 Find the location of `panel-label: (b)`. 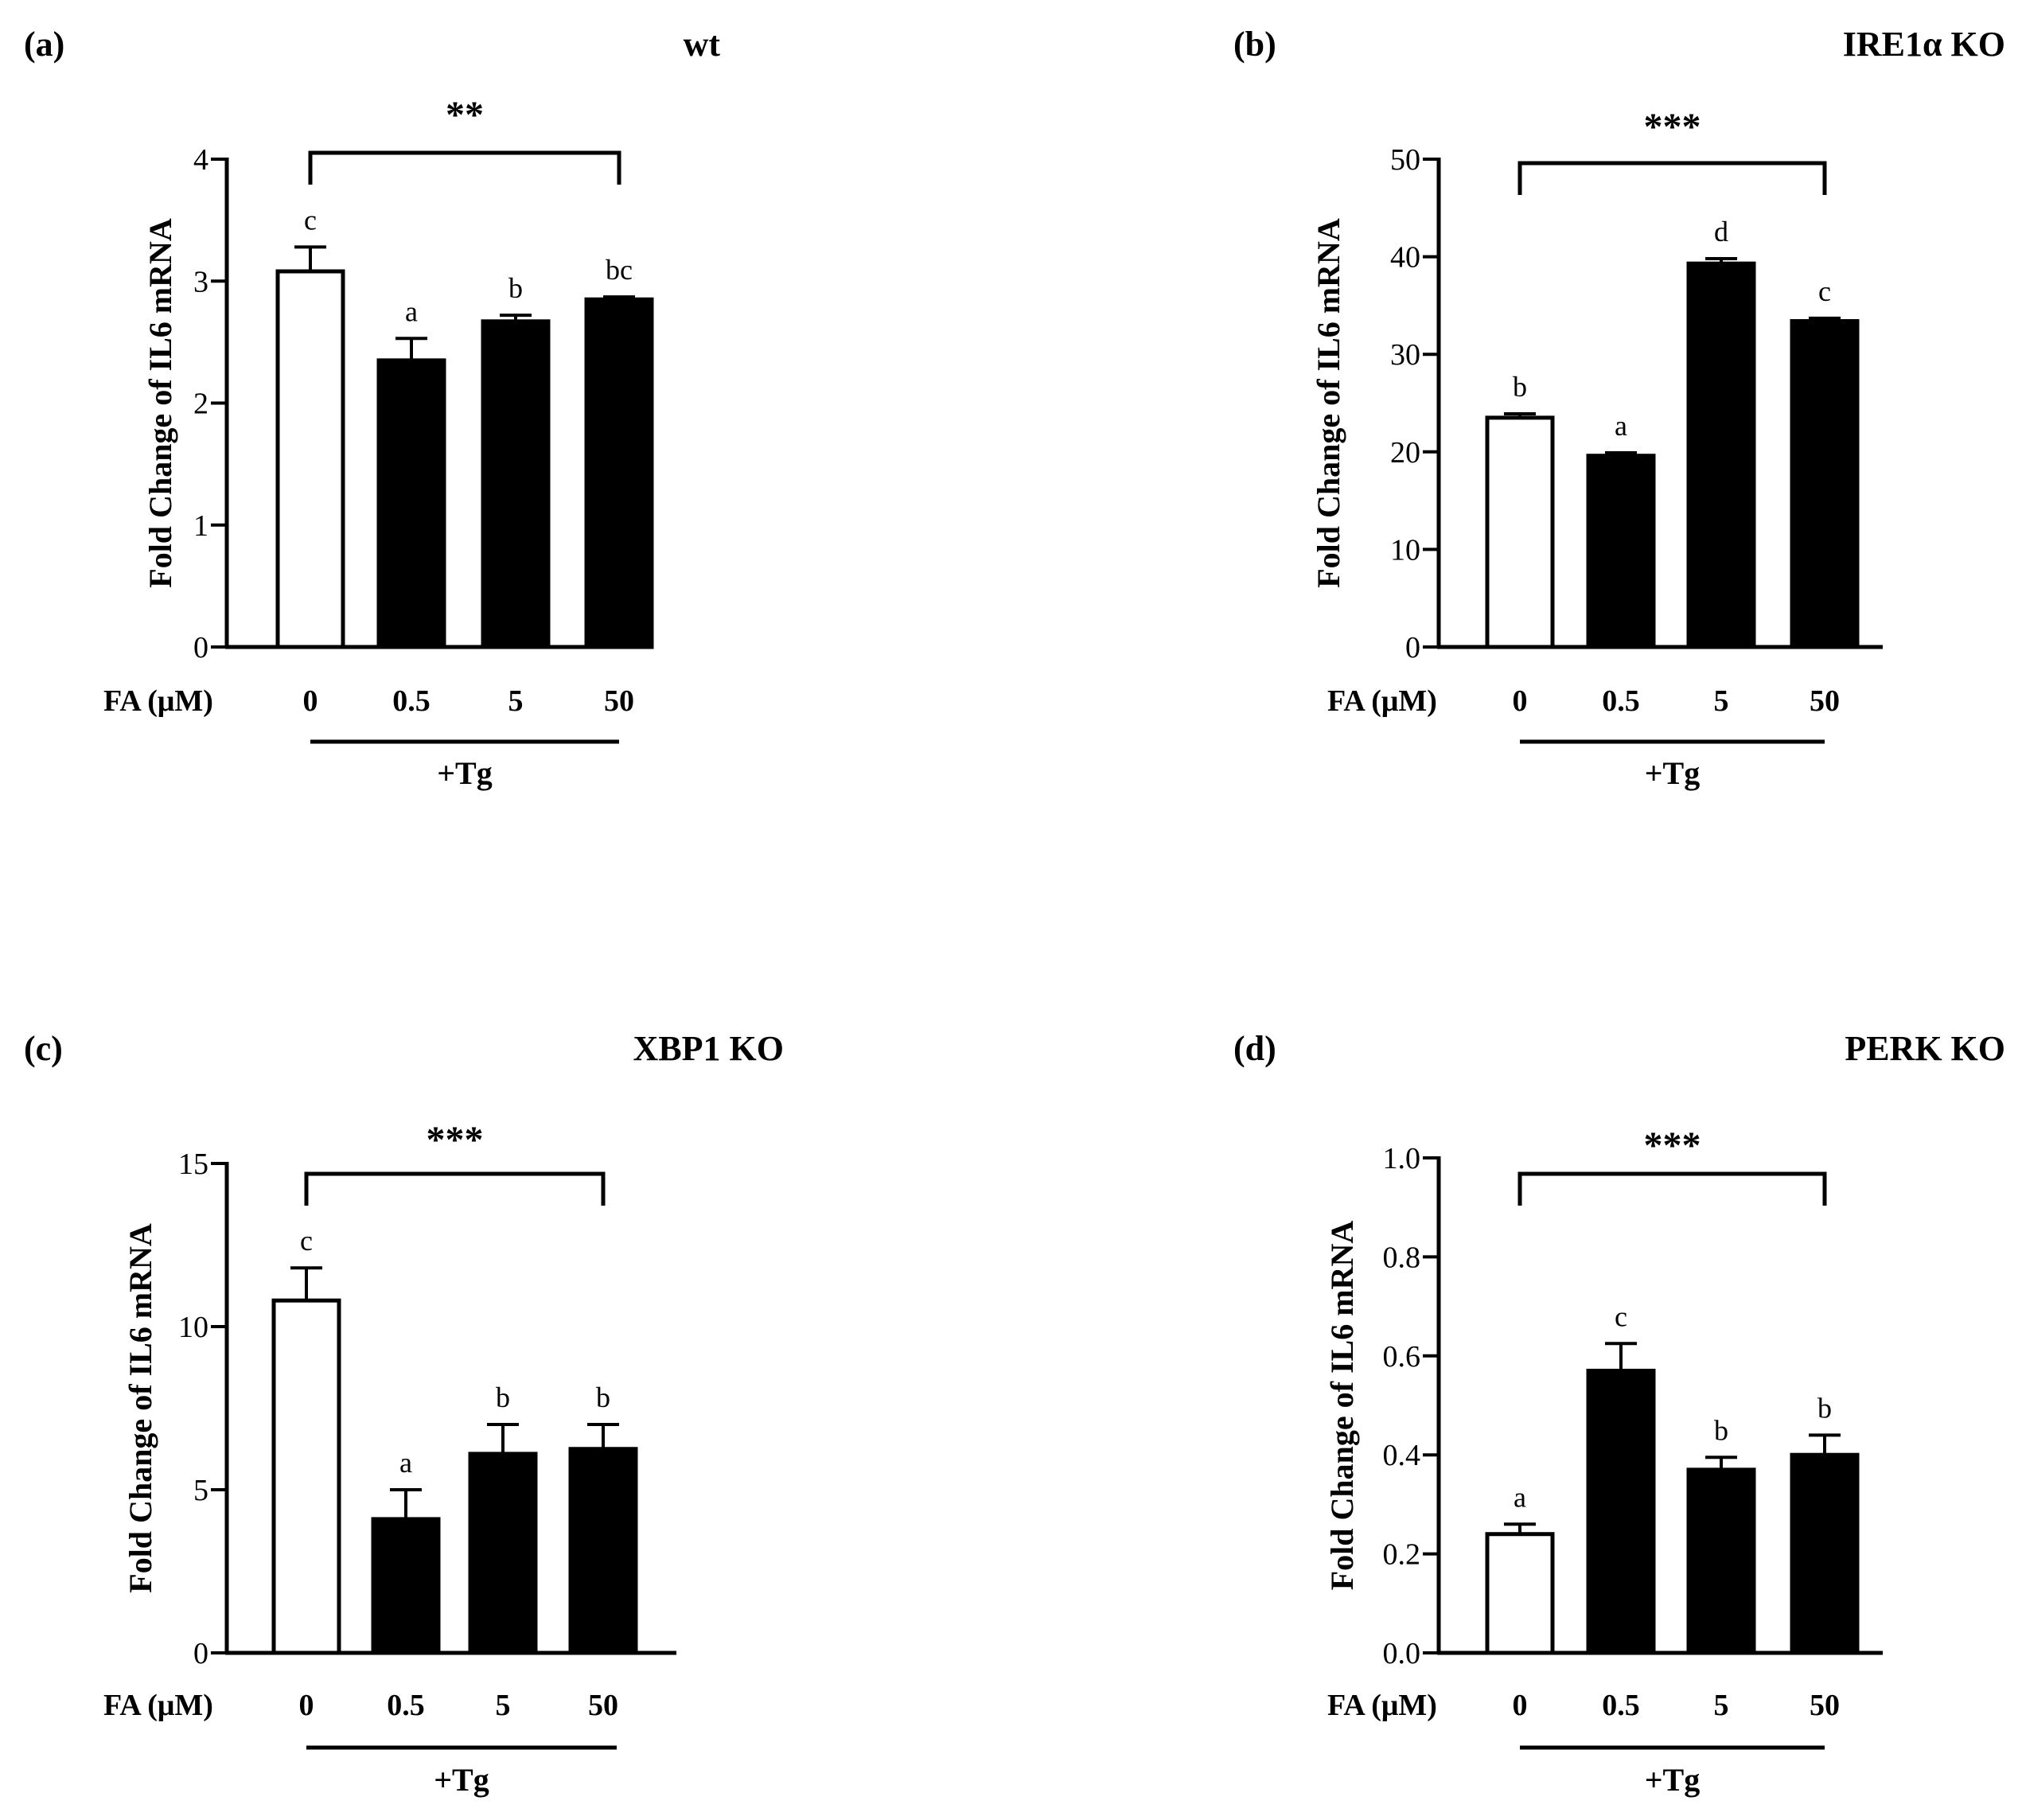

panel-label: (b) is located at coordinates (1254, 44).